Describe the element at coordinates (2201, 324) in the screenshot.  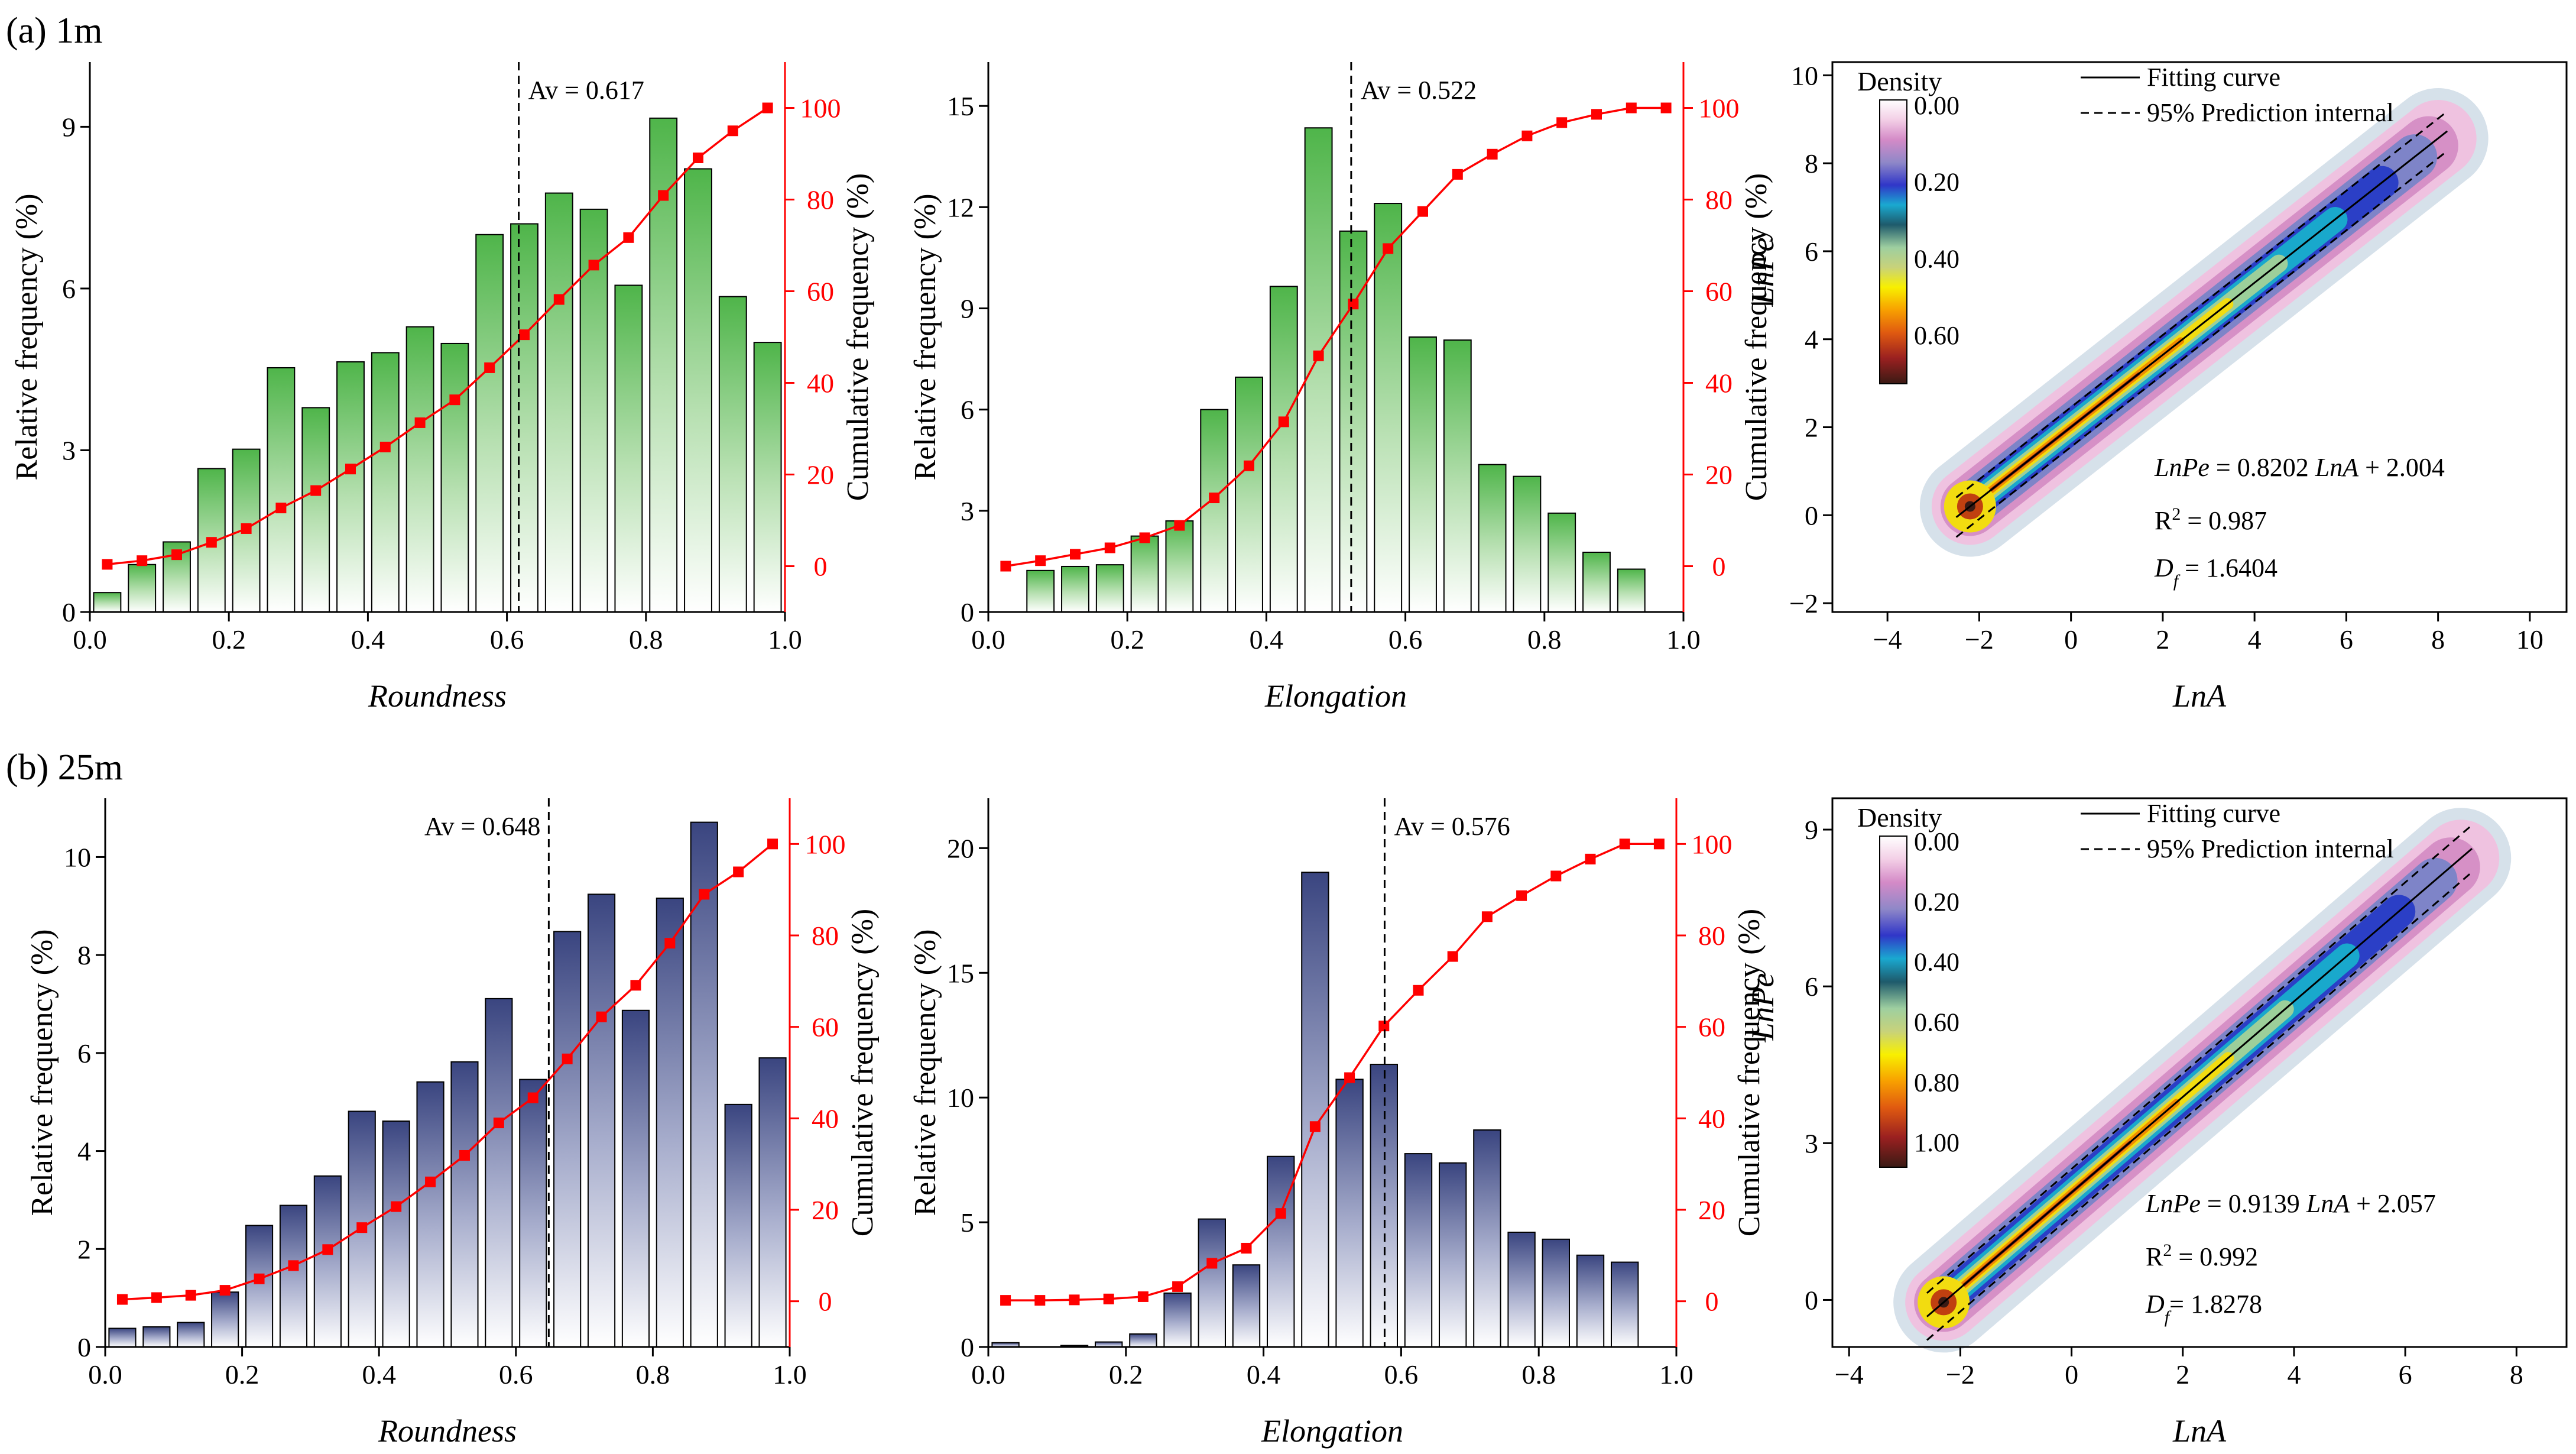
I see `fitting-curve` at that location.